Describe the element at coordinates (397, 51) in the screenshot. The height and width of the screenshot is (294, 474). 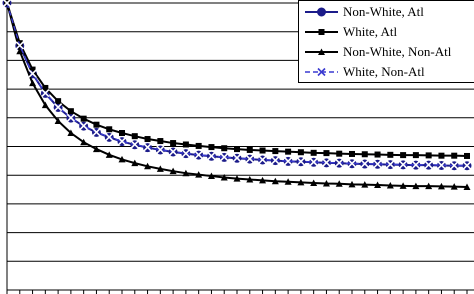
I see `legend-label: Non-White, Non-Atl` at that location.